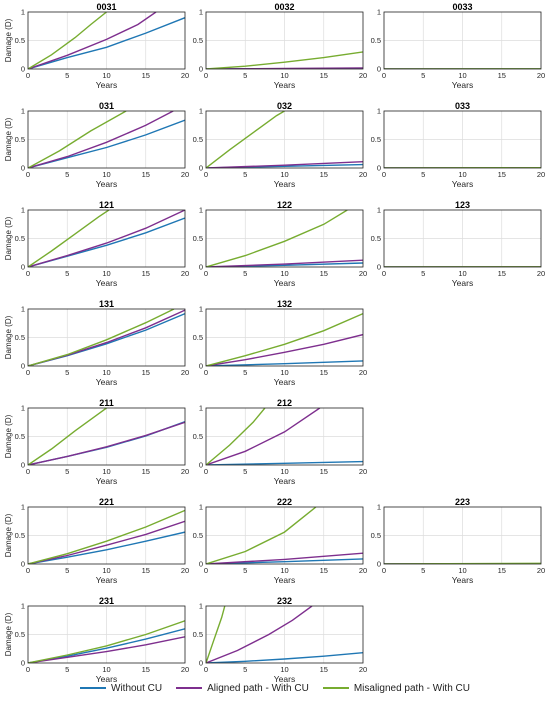 This screenshot has width=550, height=709. What do you see at coordinates (67, 436) in the screenshot?
I see `panel-211-series-misaligned` at bounding box center [67, 436].